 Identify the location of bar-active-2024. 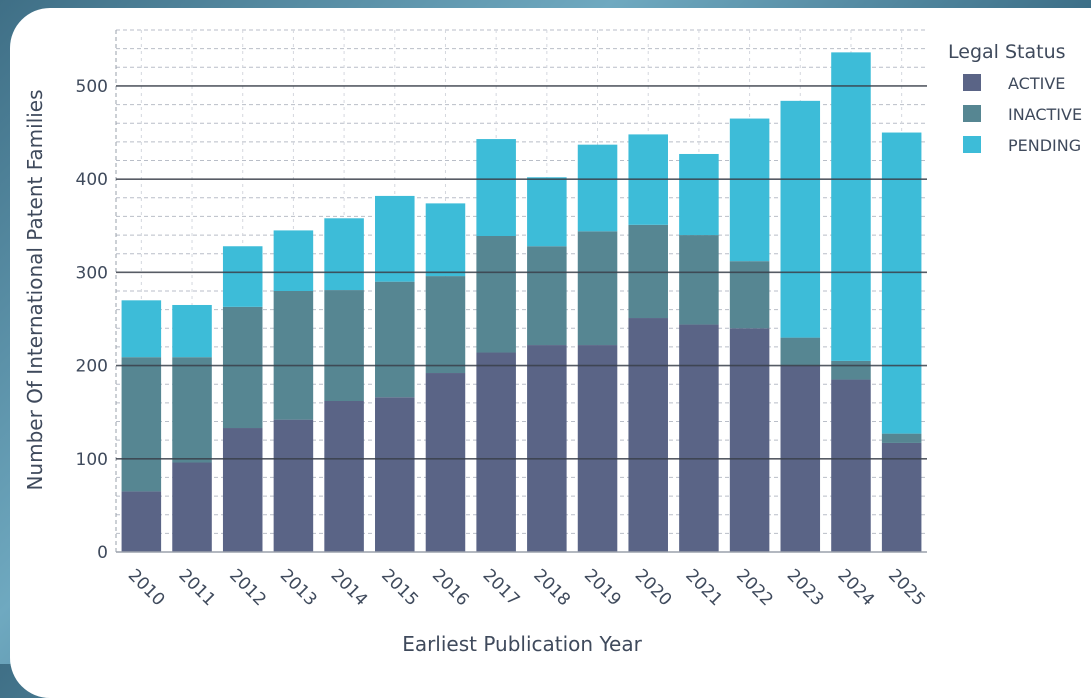
(851, 466).